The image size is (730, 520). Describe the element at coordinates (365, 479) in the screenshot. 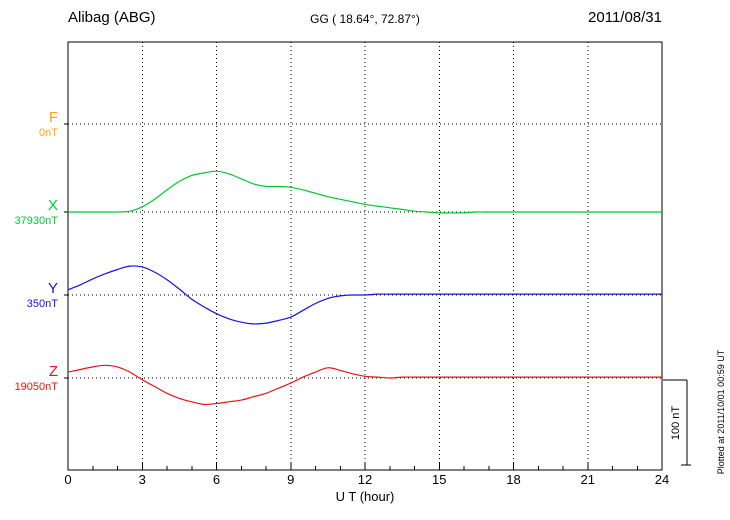

I see `x-tick-label: 12` at that location.